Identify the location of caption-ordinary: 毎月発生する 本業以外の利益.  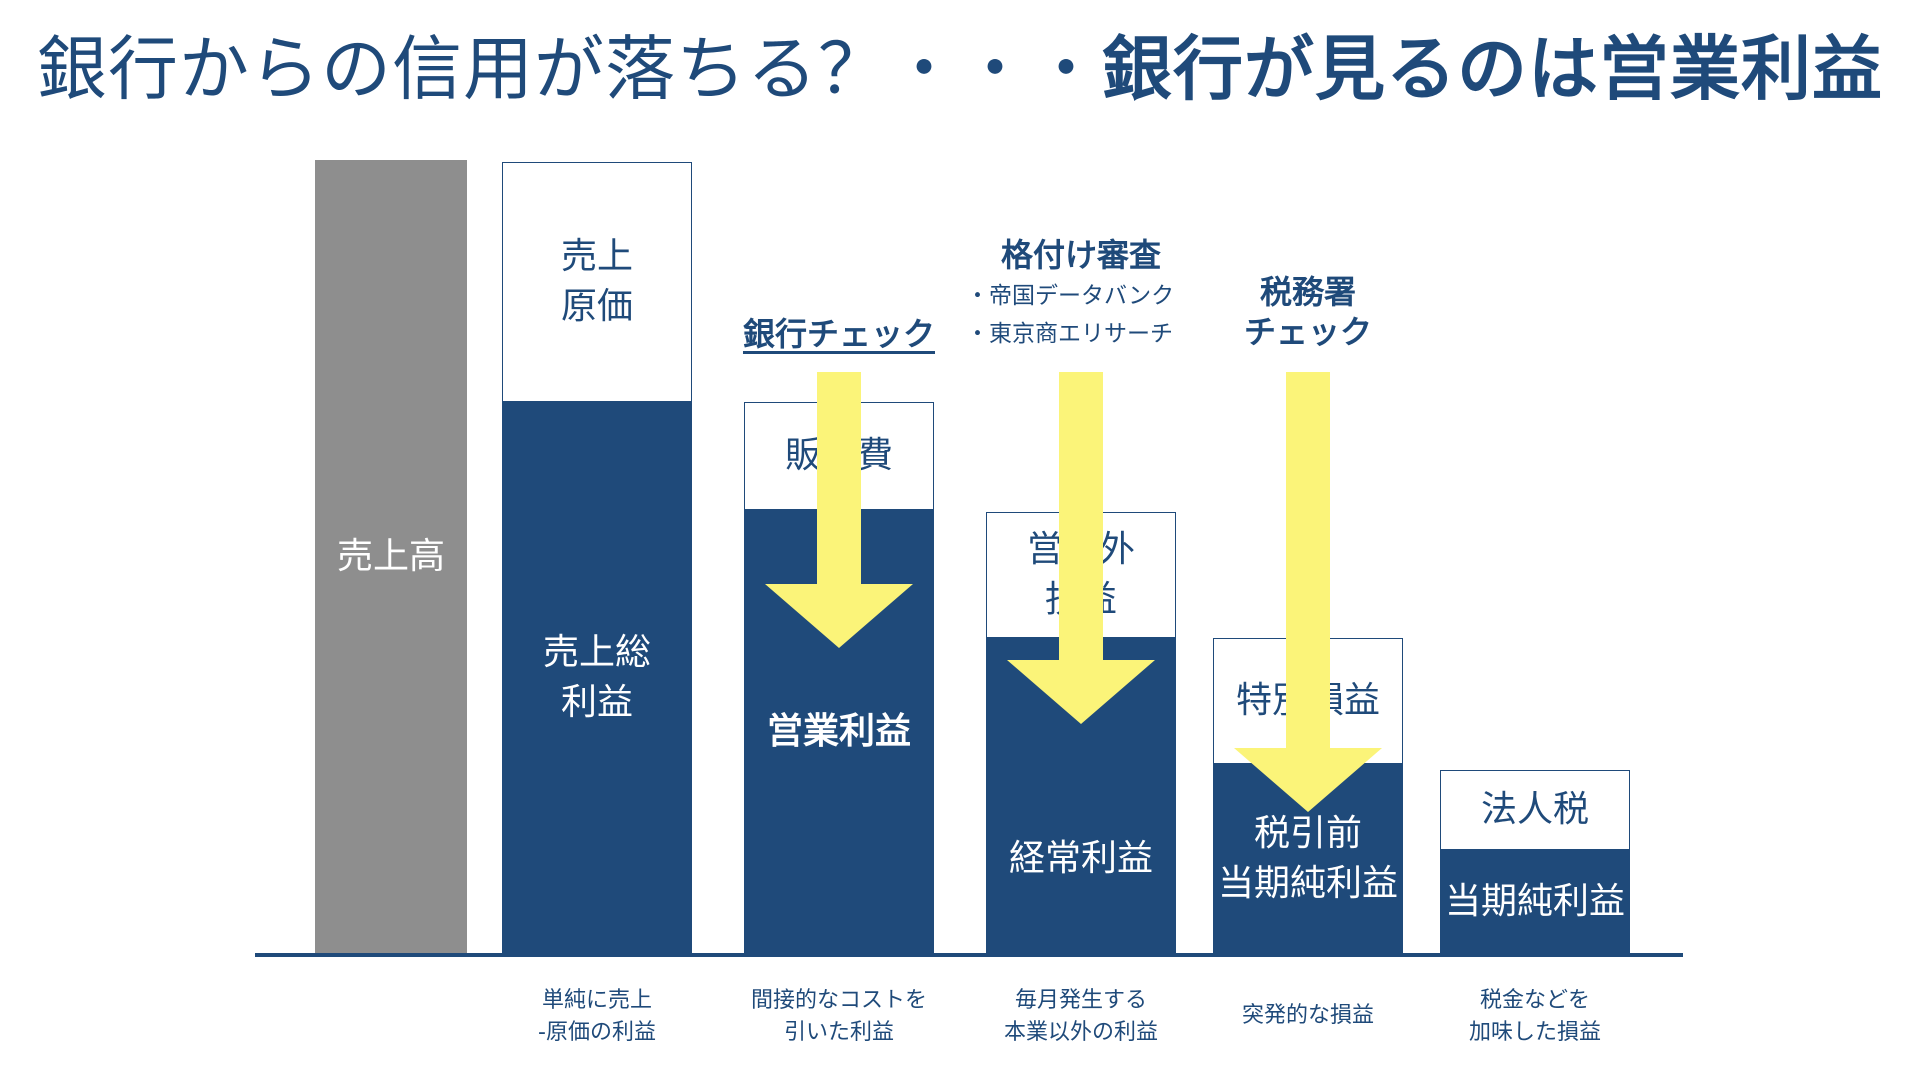
(1080, 1016).